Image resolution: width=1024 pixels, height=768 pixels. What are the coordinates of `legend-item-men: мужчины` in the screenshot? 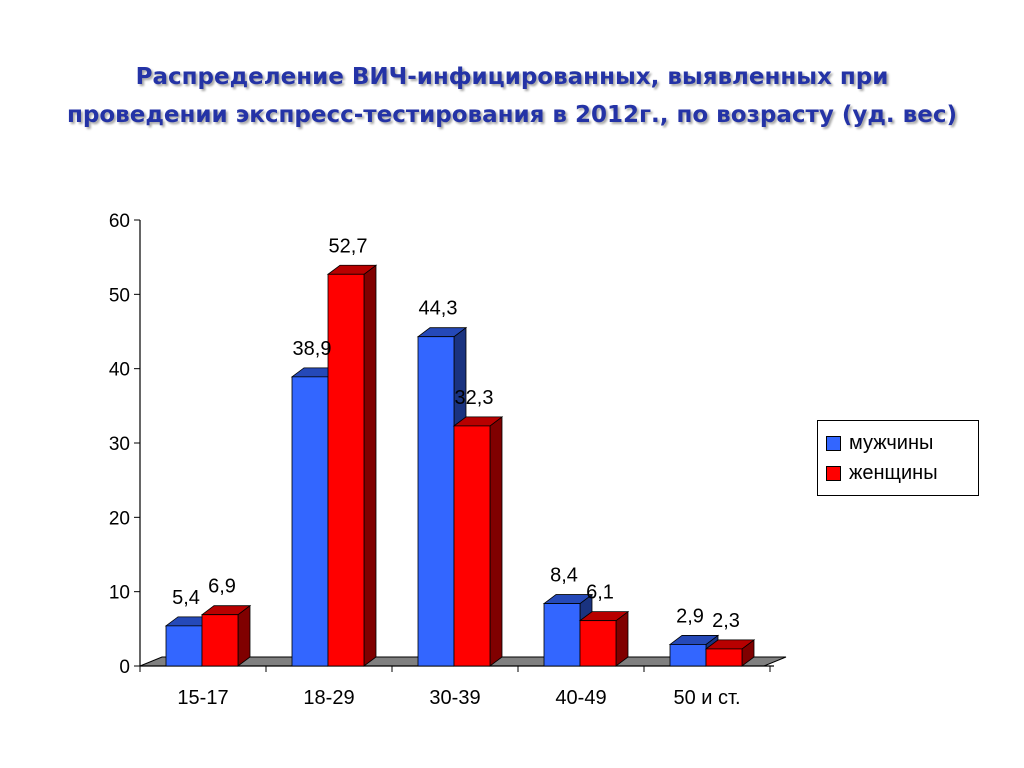 It's located at (879, 443).